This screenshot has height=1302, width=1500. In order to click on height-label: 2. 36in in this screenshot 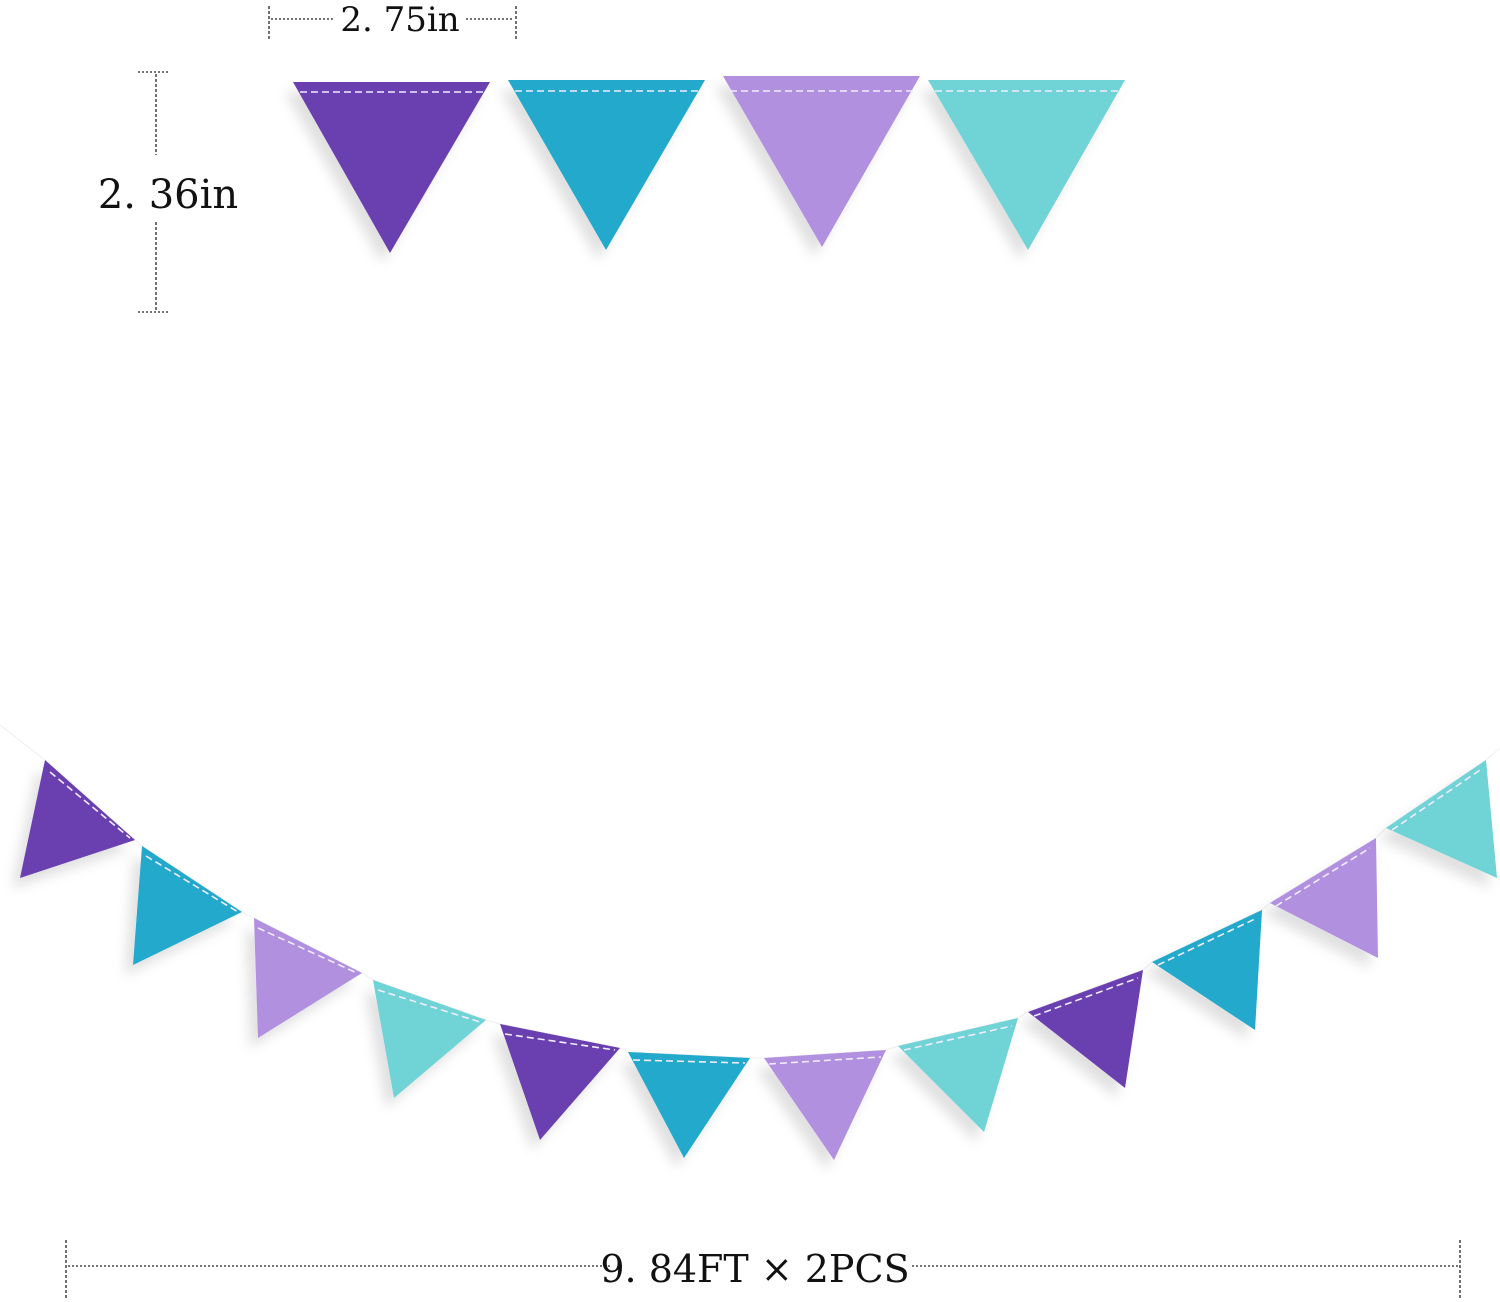, I will do `click(168, 195)`.